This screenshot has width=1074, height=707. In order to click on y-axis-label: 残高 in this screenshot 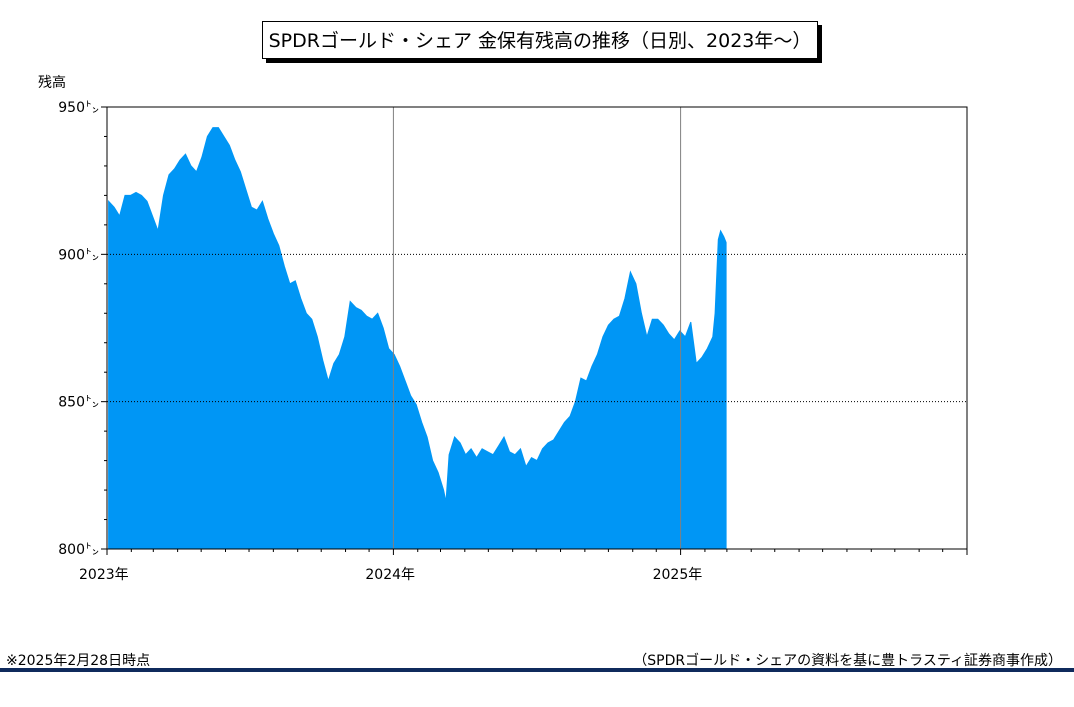, I will do `click(52, 83)`.